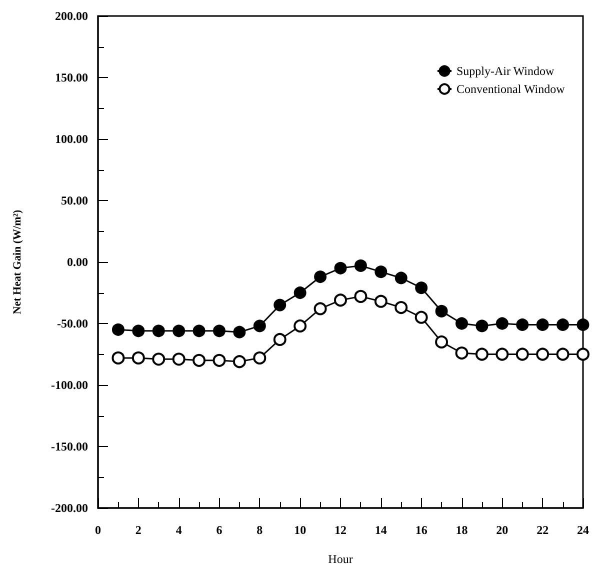  I want to click on x-tick-label: 8, so click(259, 530).